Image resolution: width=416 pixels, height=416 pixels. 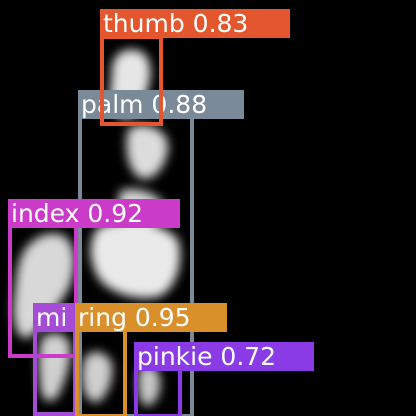 I want to click on middle-box, so click(x=55, y=371).